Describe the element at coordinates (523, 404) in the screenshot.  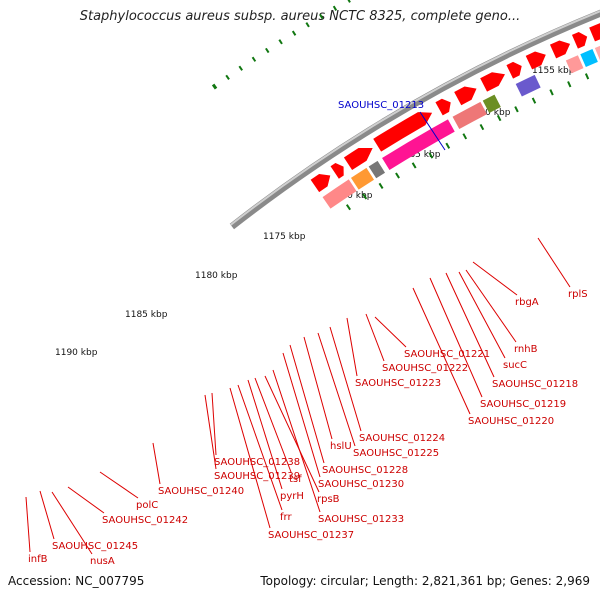
I see `gene-label: SAOUHSC_01219` at that location.